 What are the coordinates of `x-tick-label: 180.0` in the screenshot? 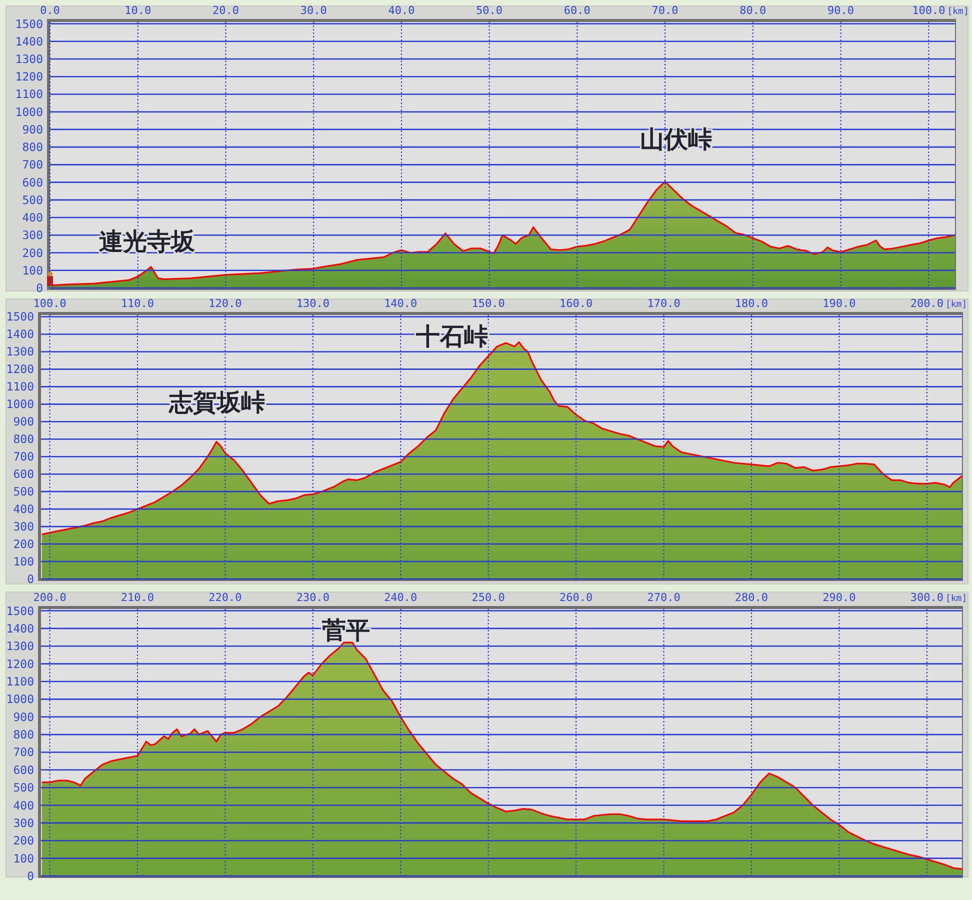 It's located at (751, 303).